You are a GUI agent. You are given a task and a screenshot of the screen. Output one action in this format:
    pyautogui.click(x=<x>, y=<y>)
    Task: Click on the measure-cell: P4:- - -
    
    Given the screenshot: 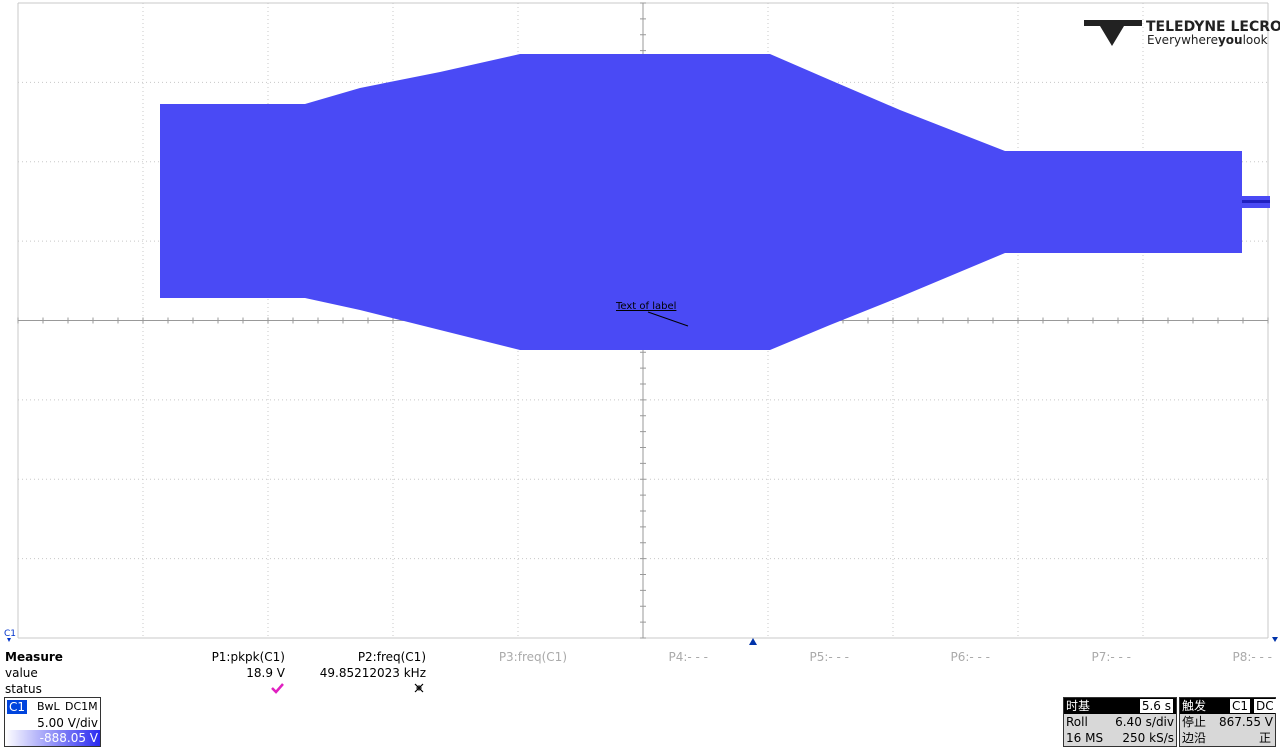 What is the action you would take?
    pyautogui.click(x=688, y=657)
    